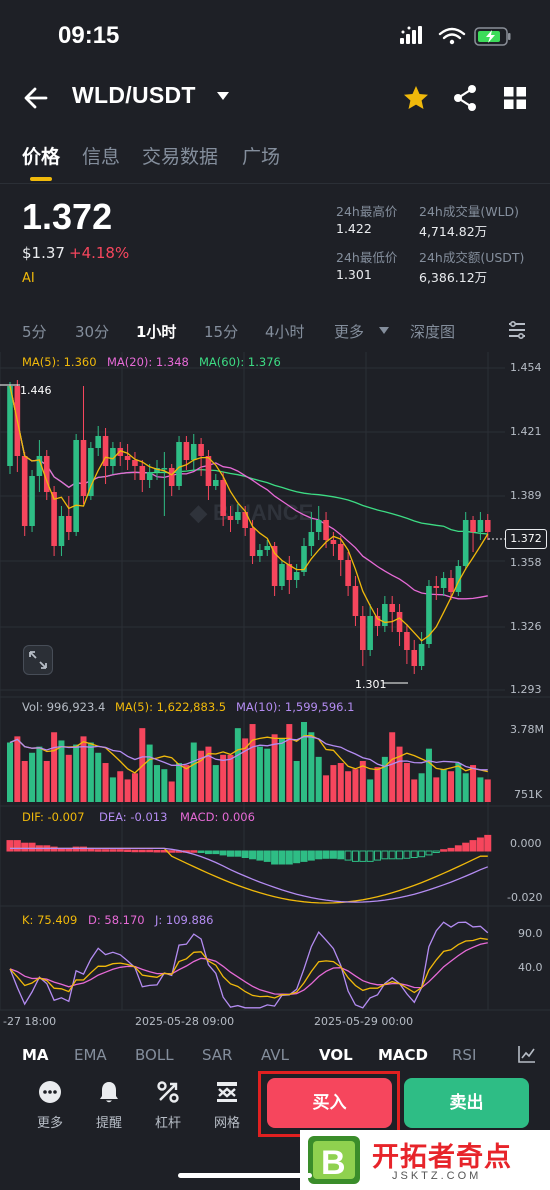 The width and height of the screenshot is (550, 1190). Describe the element at coordinates (168, 1105) in the screenshot. I see `leverage-button: 杠杆` at that location.